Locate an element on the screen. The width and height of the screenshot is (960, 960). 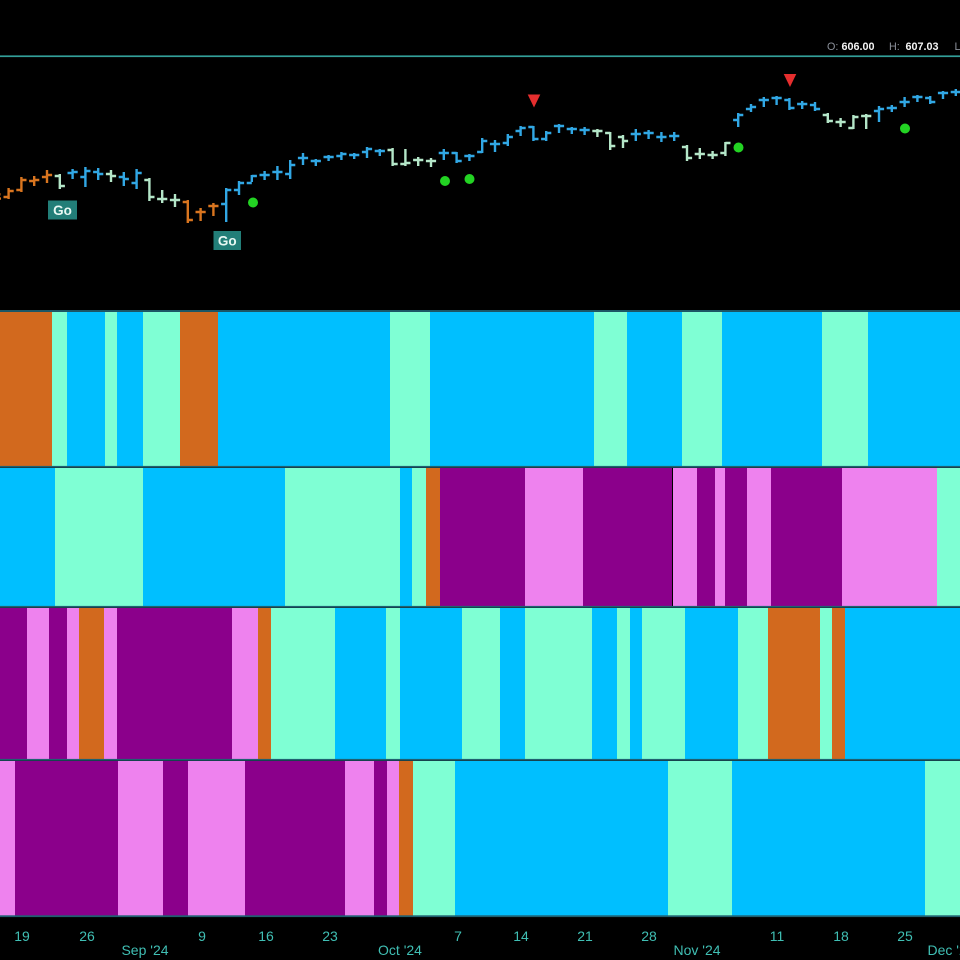
svg-text: 9 is located at coordinates (202, 936).